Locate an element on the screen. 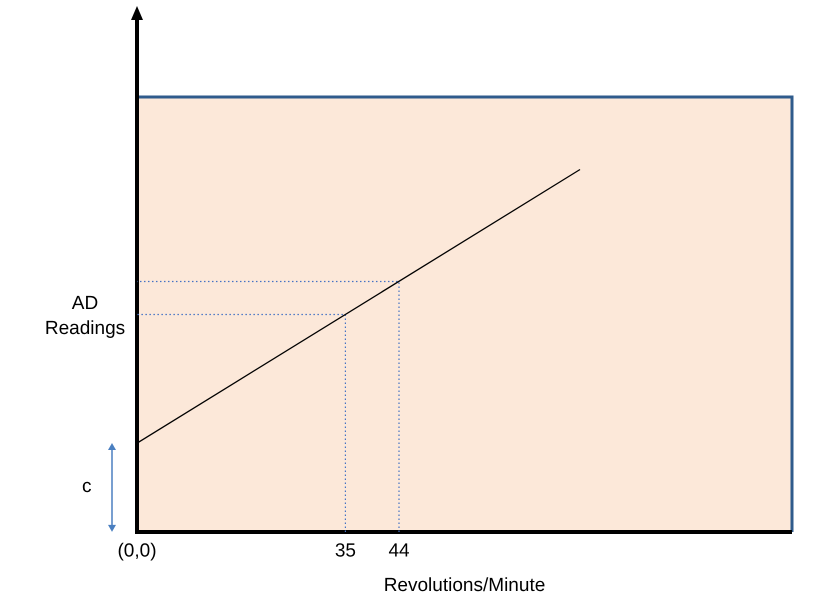 This screenshot has height=601, width=819. x-tick-label: 44 is located at coordinates (399, 551).